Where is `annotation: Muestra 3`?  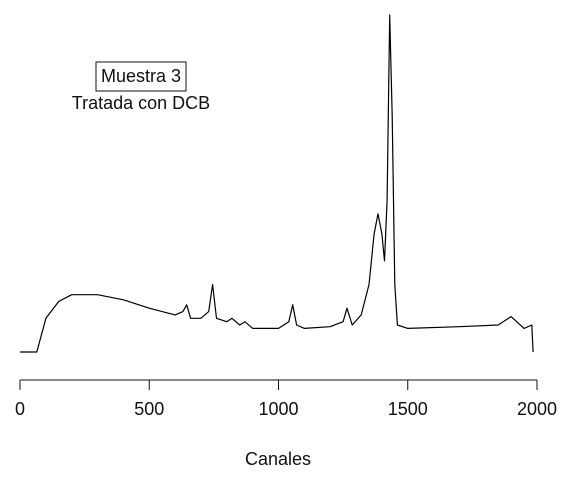 annotation: Muestra 3 is located at coordinates (141, 76).